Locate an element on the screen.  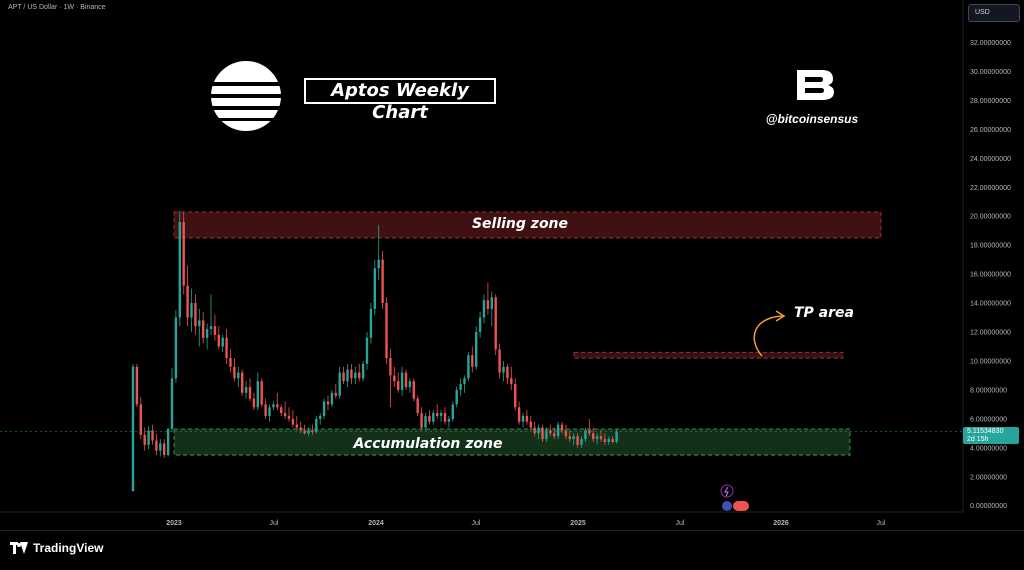
y-tick-label: 16.00000000 is located at coordinates (990, 275).